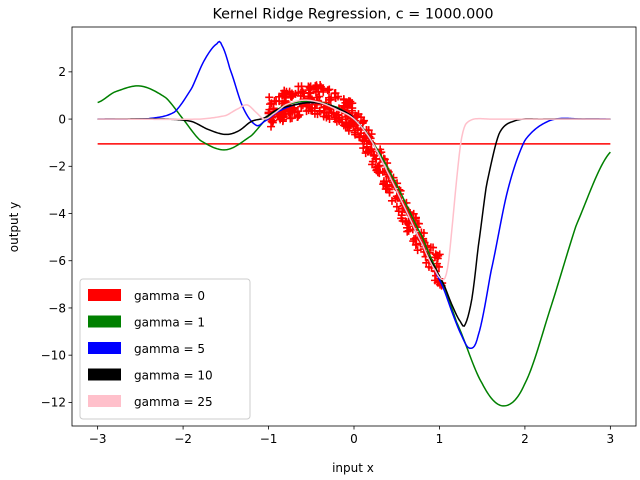 This screenshot has width=640, height=480. What do you see at coordinates (352, 15) in the screenshot?
I see `chart-title: Kernel Ridge Regression, c = 1000.000` at bounding box center [352, 15].